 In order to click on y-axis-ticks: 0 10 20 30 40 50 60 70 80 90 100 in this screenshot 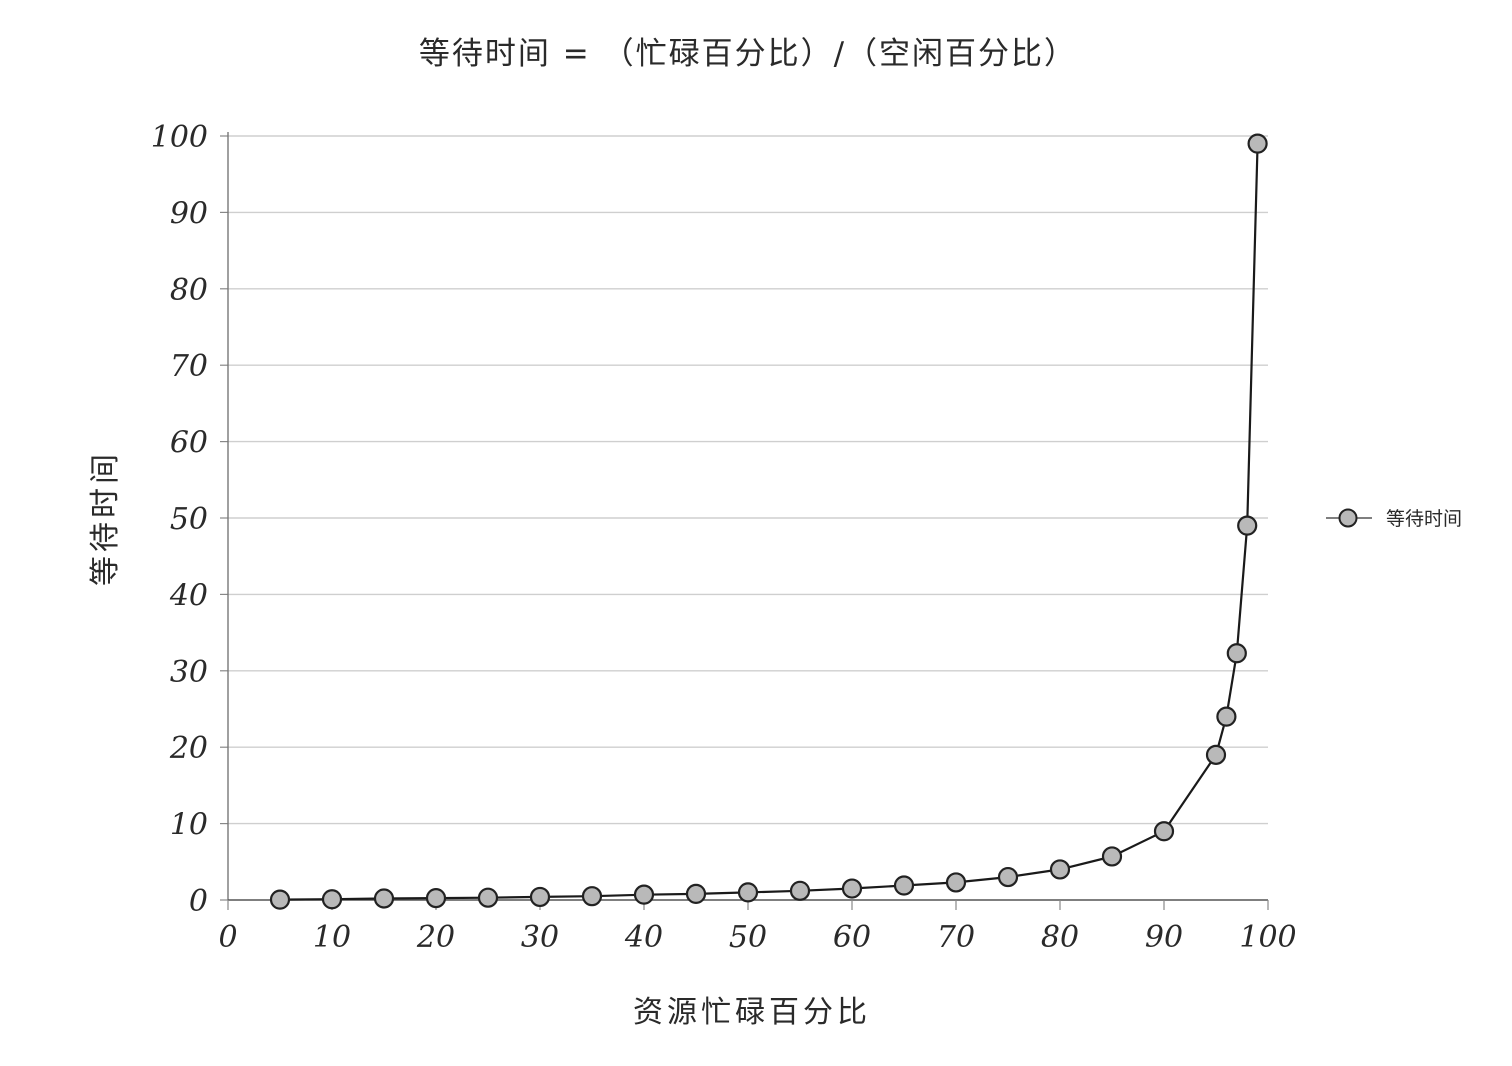, I will do `click(179, 519)`.